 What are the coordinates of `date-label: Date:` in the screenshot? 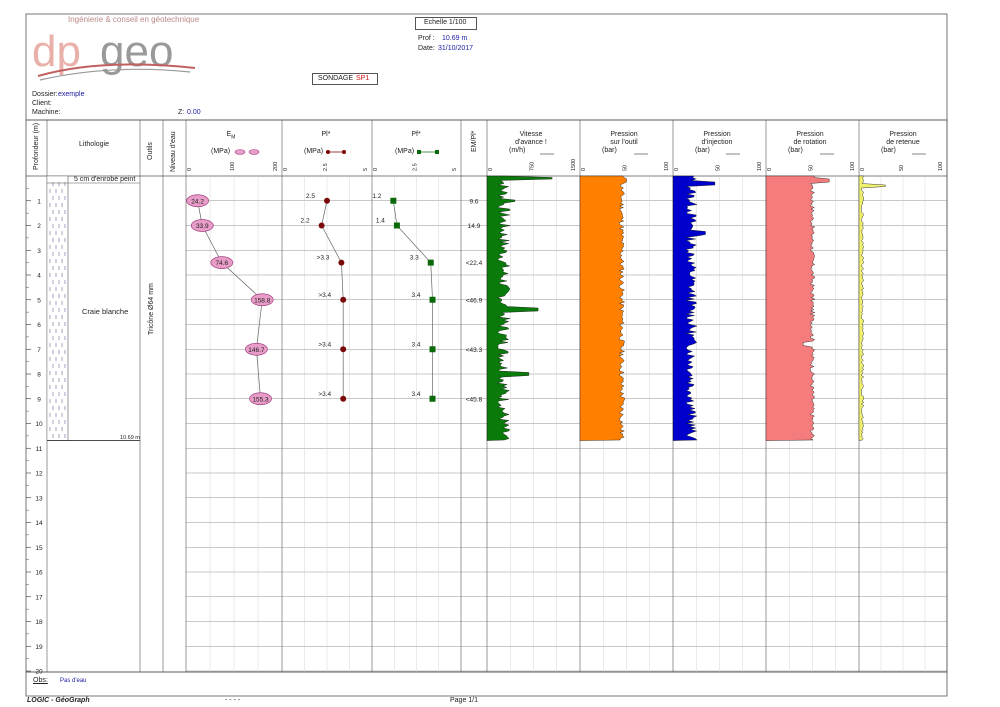 It's located at (426, 48).